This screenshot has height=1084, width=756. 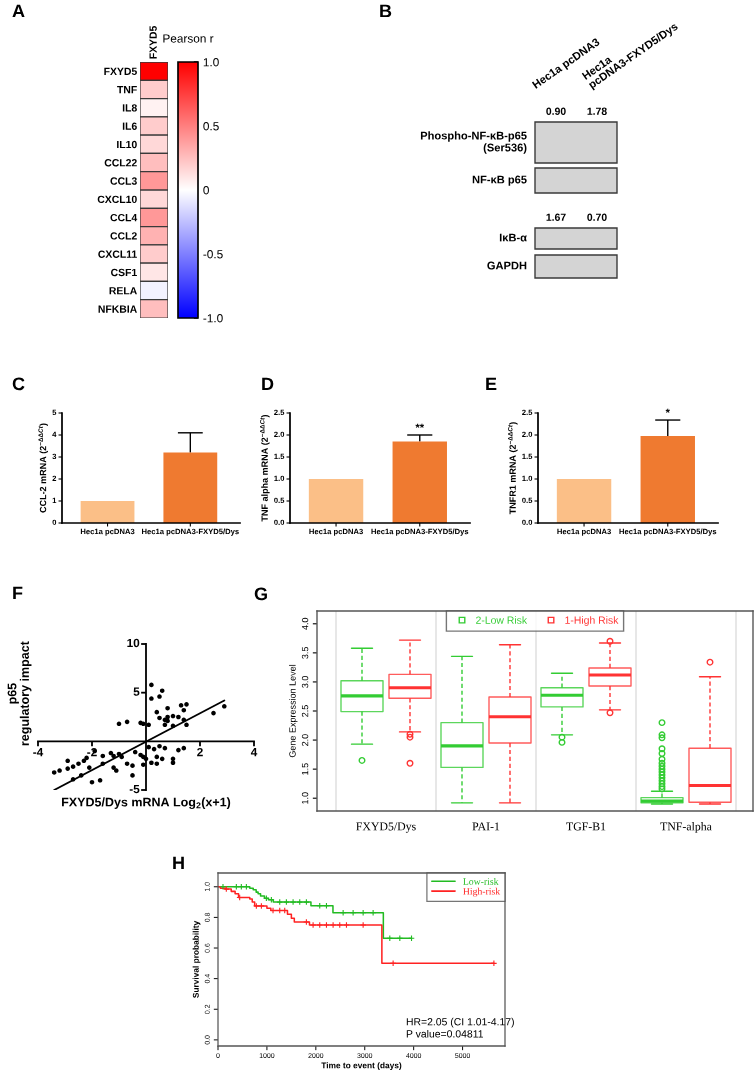 What do you see at coordinates (305, 798) in the screenshot?
I see `y-tick-label: 1.0` at bounding box center [305, 798].